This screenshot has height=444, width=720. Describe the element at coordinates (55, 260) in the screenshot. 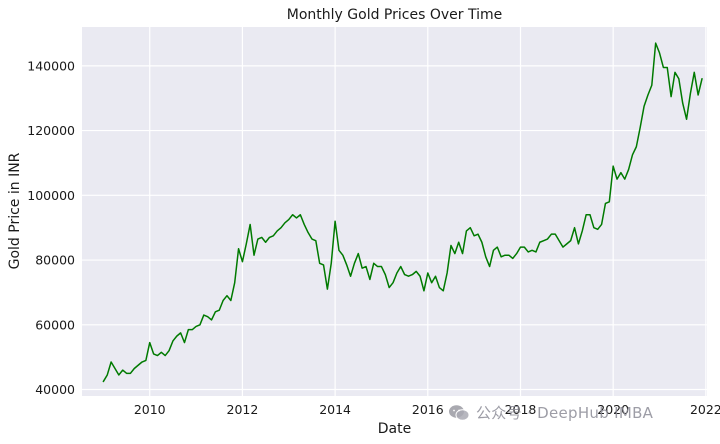

I see `y-tick-label: 80000` at that location.